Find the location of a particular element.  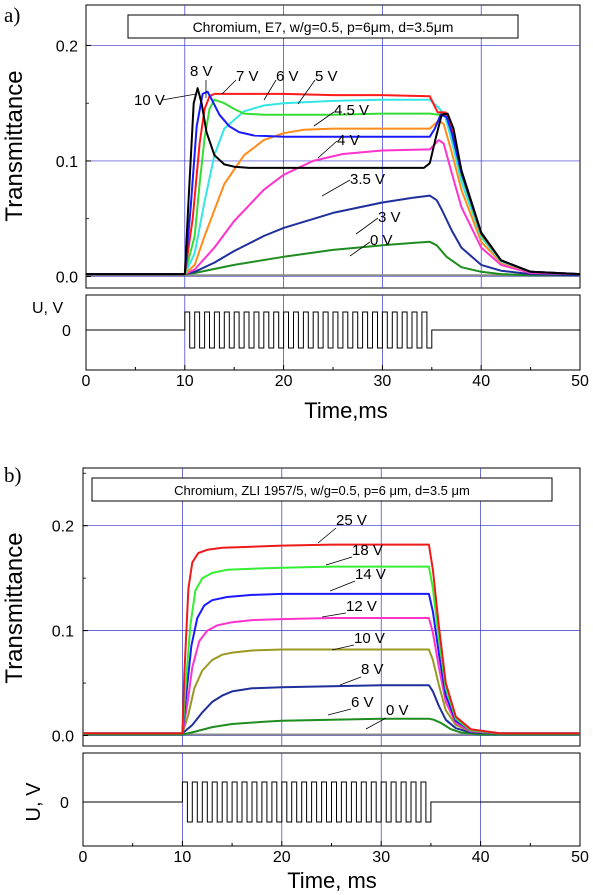

panel-a-title-box is located at coordinates (323, 26).